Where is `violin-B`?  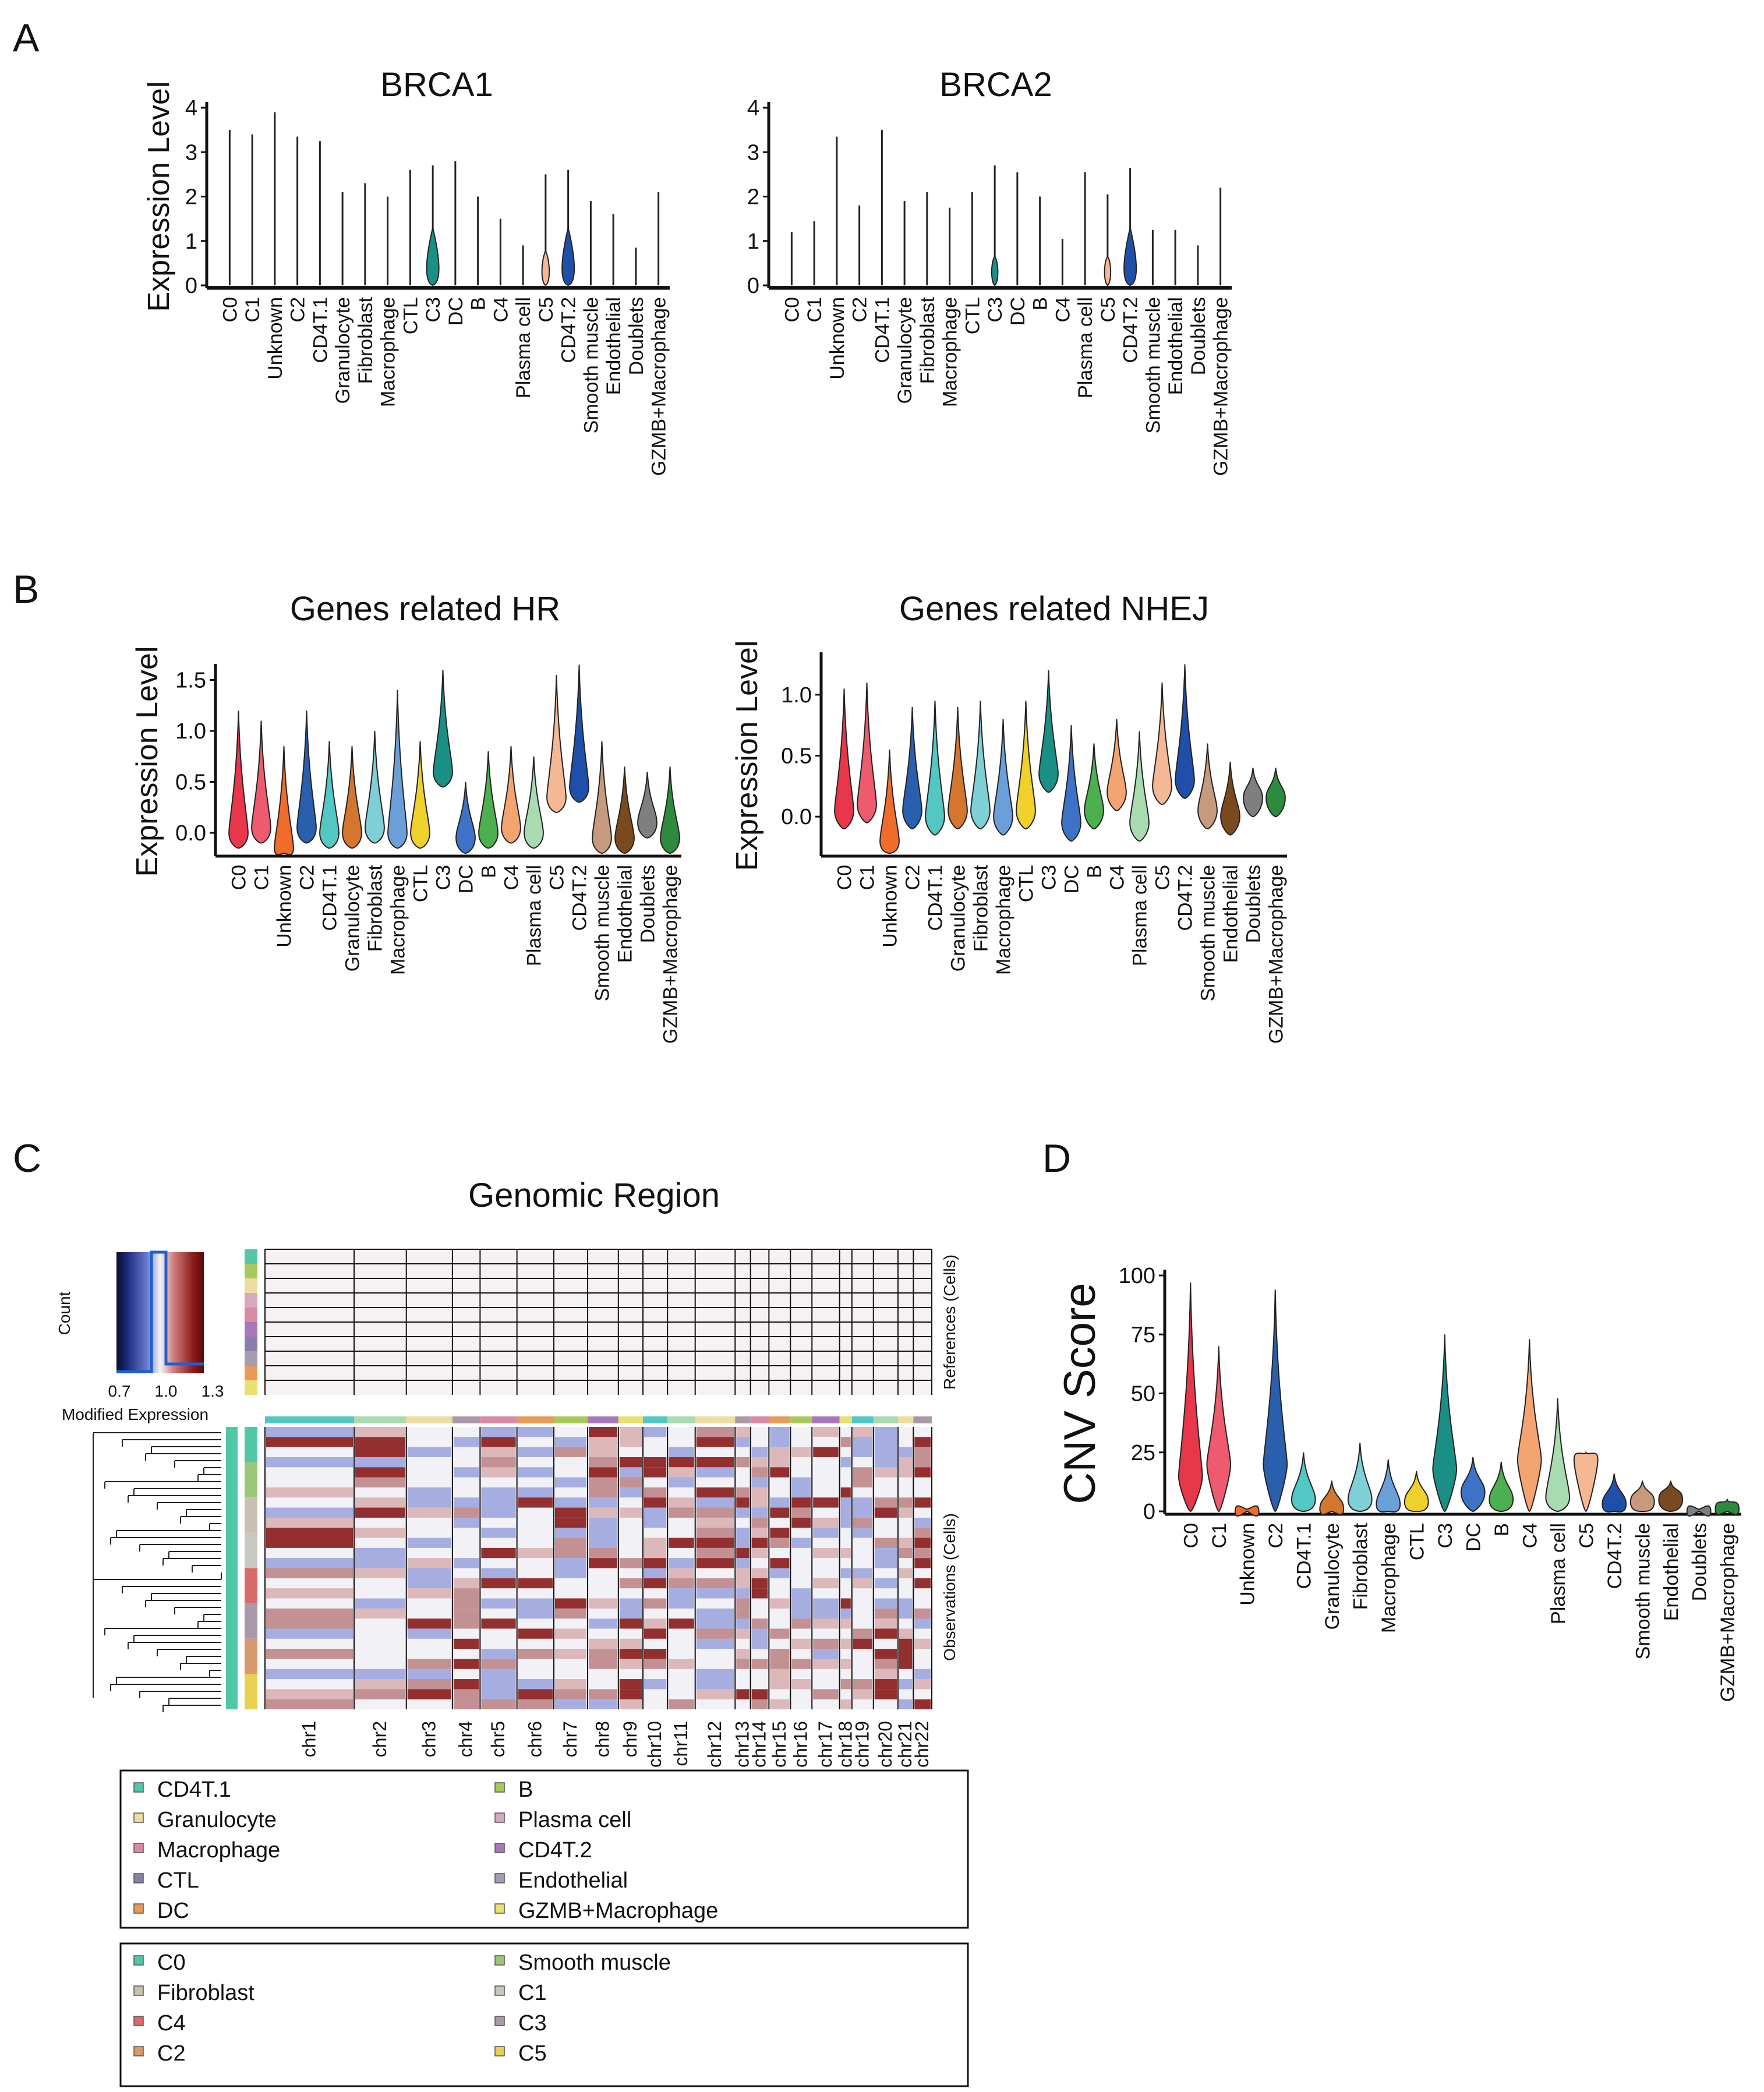 violin-B is located at coordinates (488, 800).